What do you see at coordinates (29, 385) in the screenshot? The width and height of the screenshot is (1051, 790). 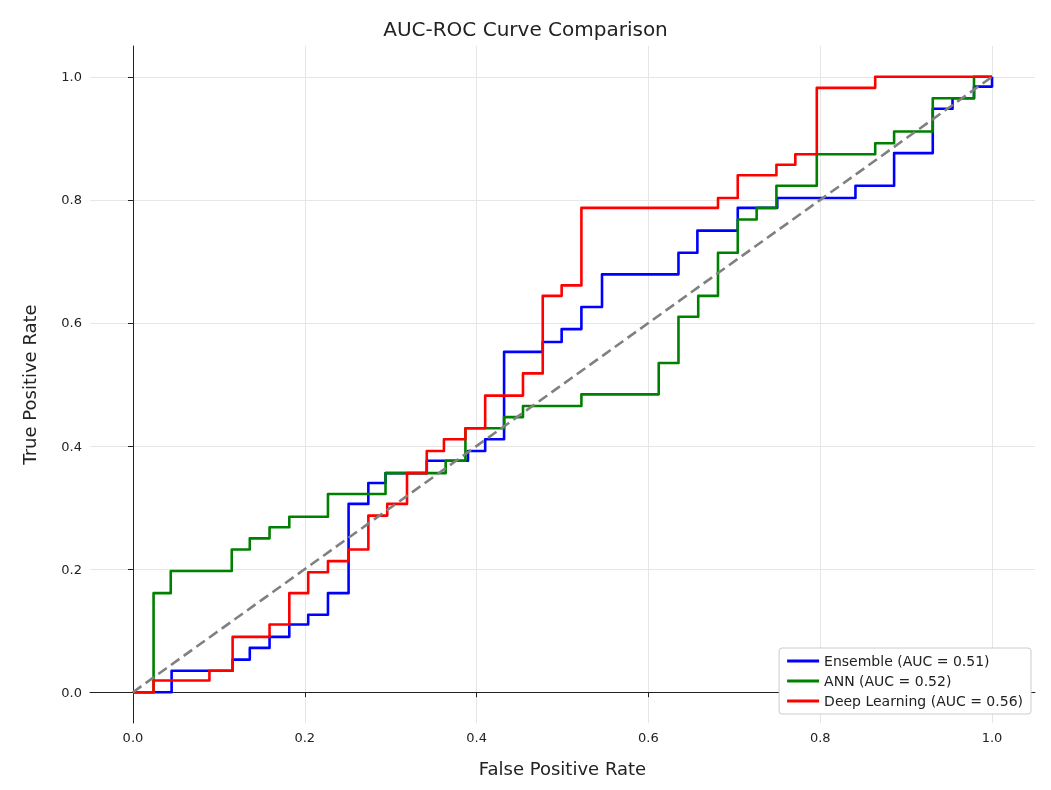 I see `y-axis-title: True Positive Rate` at bounding box center [29, 385].